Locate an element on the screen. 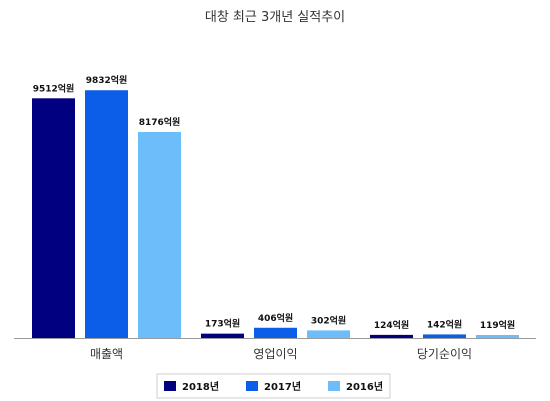  category-label-1: 영업이익 is located at coordinates (275, 354).